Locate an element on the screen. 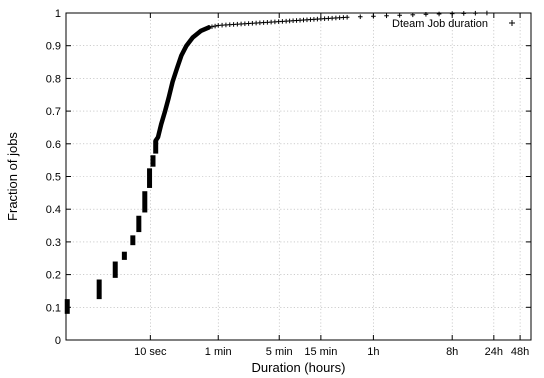  x-tick-label: 1 min is located at coordinates (218, 352).